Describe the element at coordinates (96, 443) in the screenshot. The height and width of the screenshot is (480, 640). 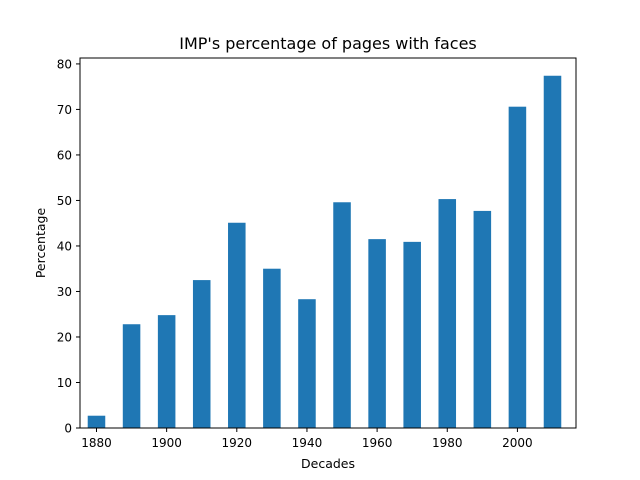
I see `x-tick-label-1880: 1880` at that location.